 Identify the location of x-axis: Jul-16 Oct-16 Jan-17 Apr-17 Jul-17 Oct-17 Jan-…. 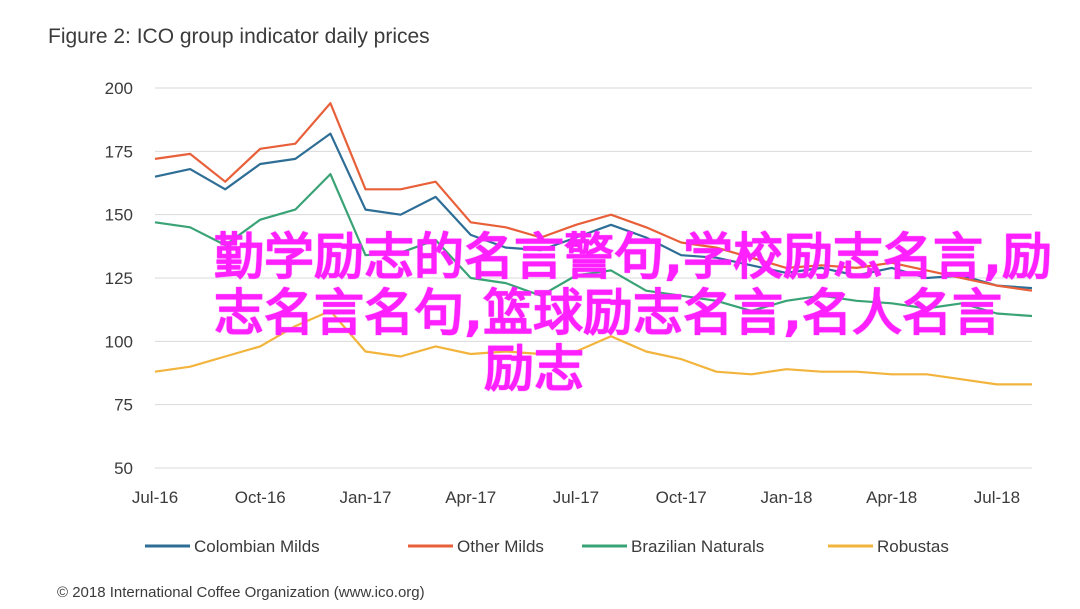
(576, 497).